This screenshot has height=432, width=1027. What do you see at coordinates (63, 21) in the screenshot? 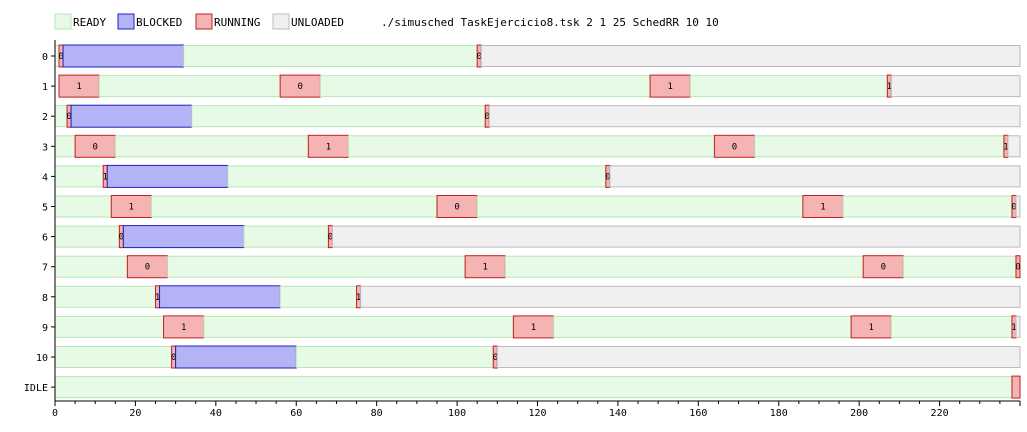
I see `legend-swatch-ready` at bounding box center [63, 21].